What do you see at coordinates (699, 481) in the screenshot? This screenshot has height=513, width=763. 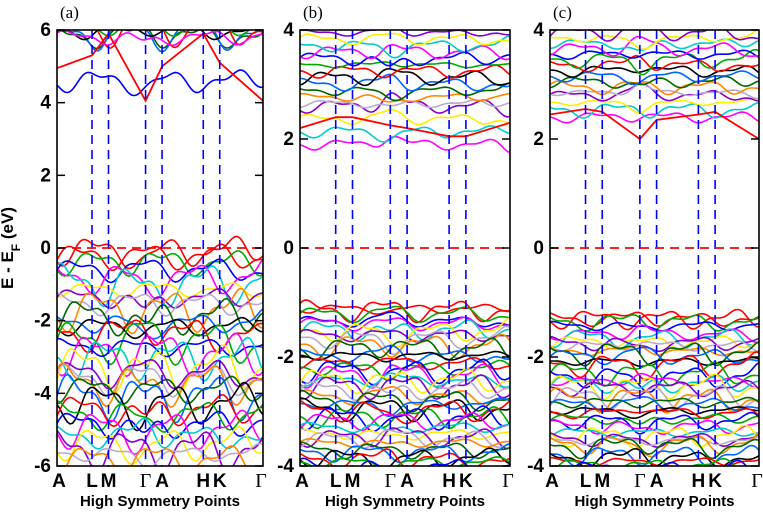 I see `x-tick-label-c-5: H` at bounding box center [699, 481].